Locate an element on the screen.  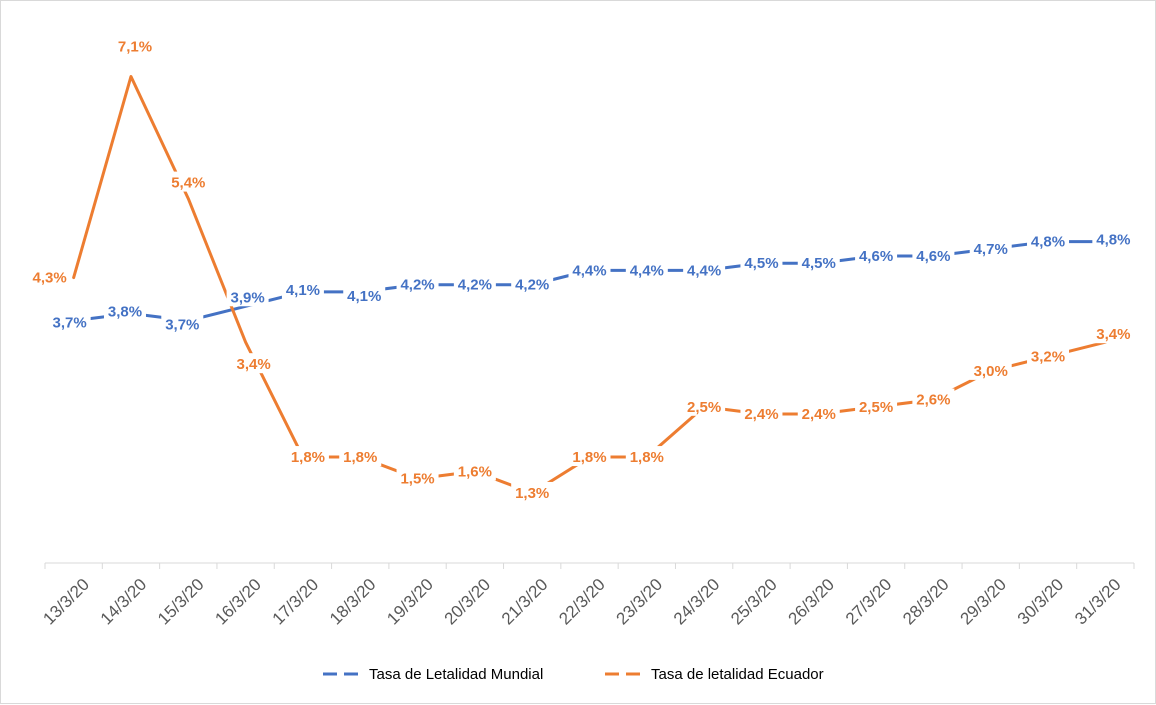
x-tick-label: 20/3/20 is located at coordinates (468, 602).